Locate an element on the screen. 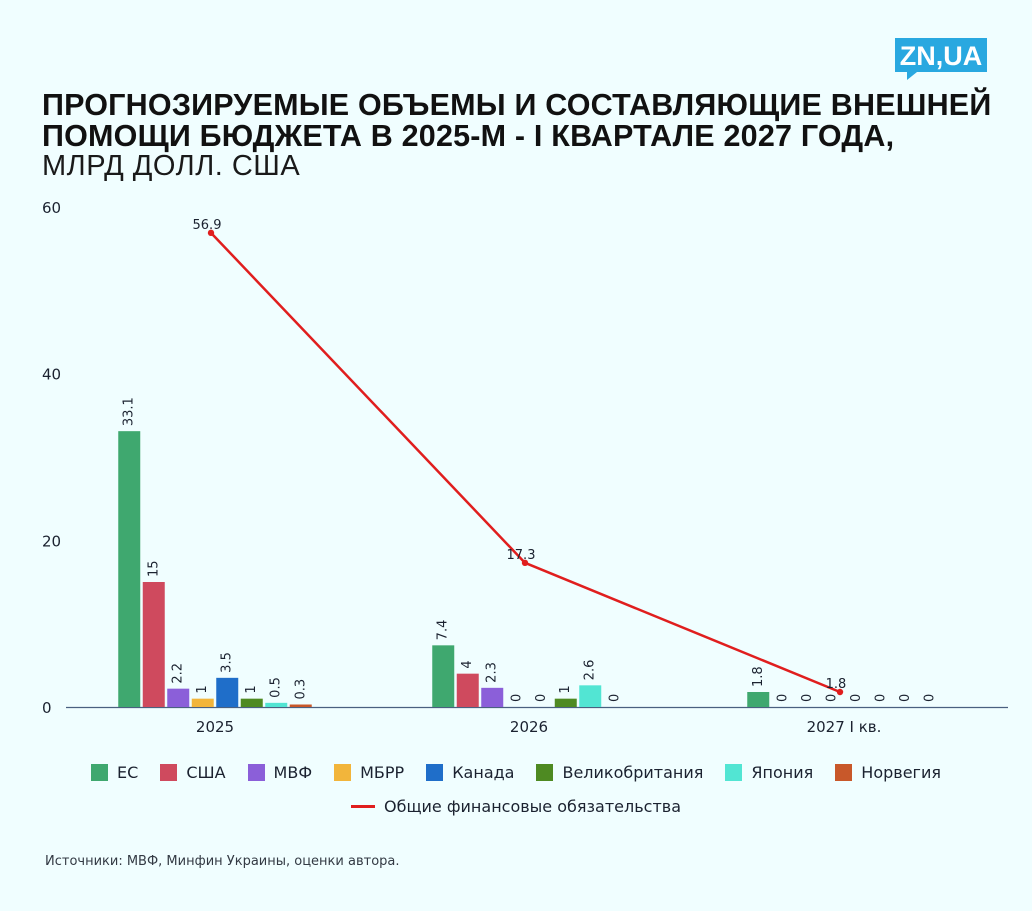 This screenshot has width=1032, height=911. bar-value-label: 0.3 is located at coordinates (300, 689).